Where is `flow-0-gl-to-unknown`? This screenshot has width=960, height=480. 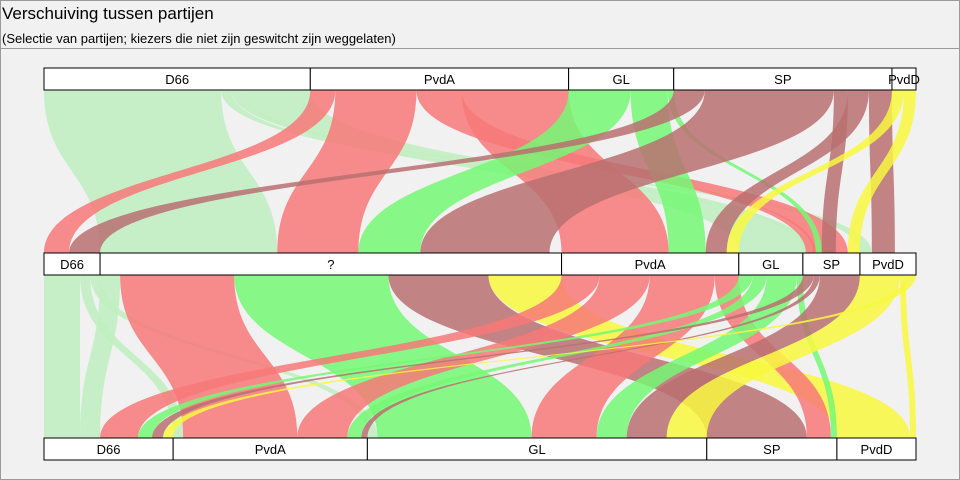 flow-0-gl-to-unknown is located at coordinates (494, 171).